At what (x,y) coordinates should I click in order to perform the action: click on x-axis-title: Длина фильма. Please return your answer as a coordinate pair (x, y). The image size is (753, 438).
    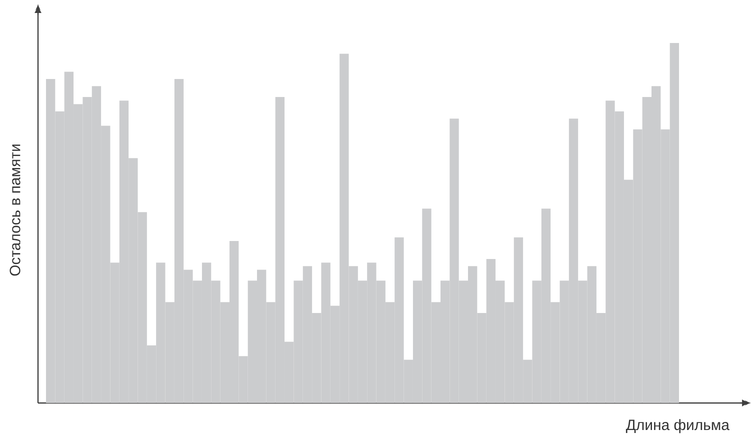
    Looking at the image, I should click on (678, 426).